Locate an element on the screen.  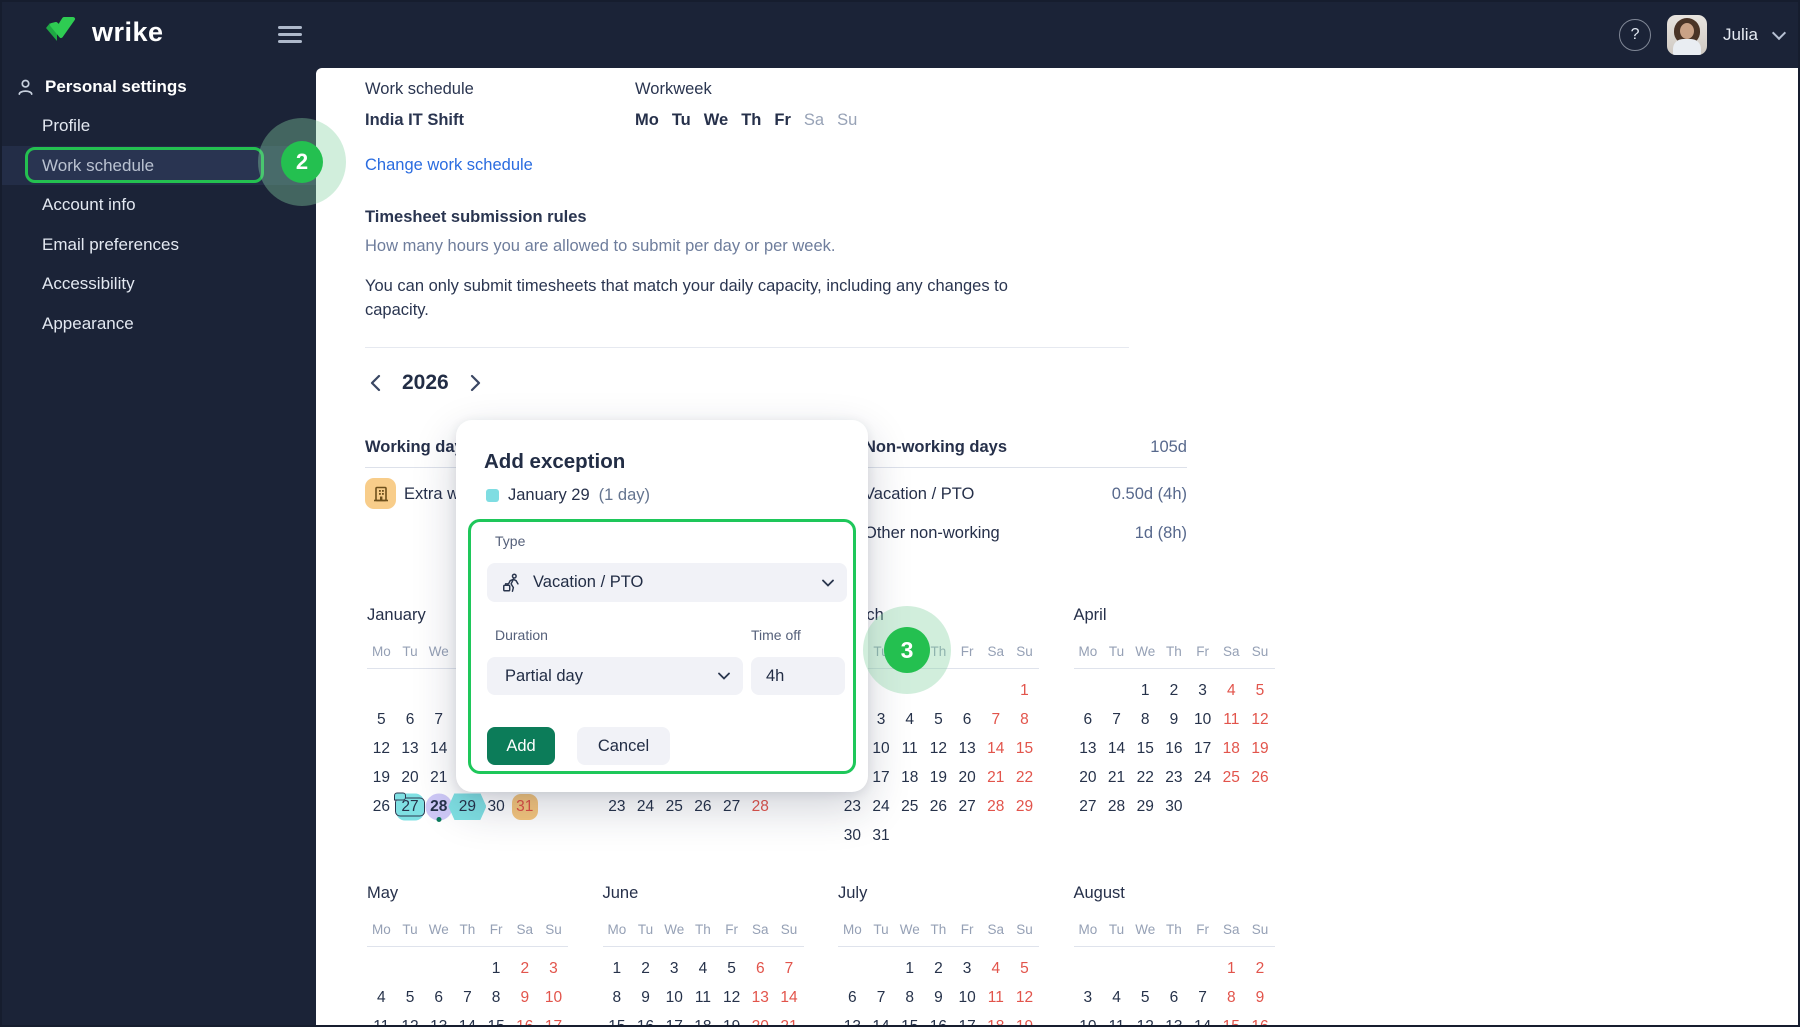
calendar-day: 31 is located at coordinates (524, 806).